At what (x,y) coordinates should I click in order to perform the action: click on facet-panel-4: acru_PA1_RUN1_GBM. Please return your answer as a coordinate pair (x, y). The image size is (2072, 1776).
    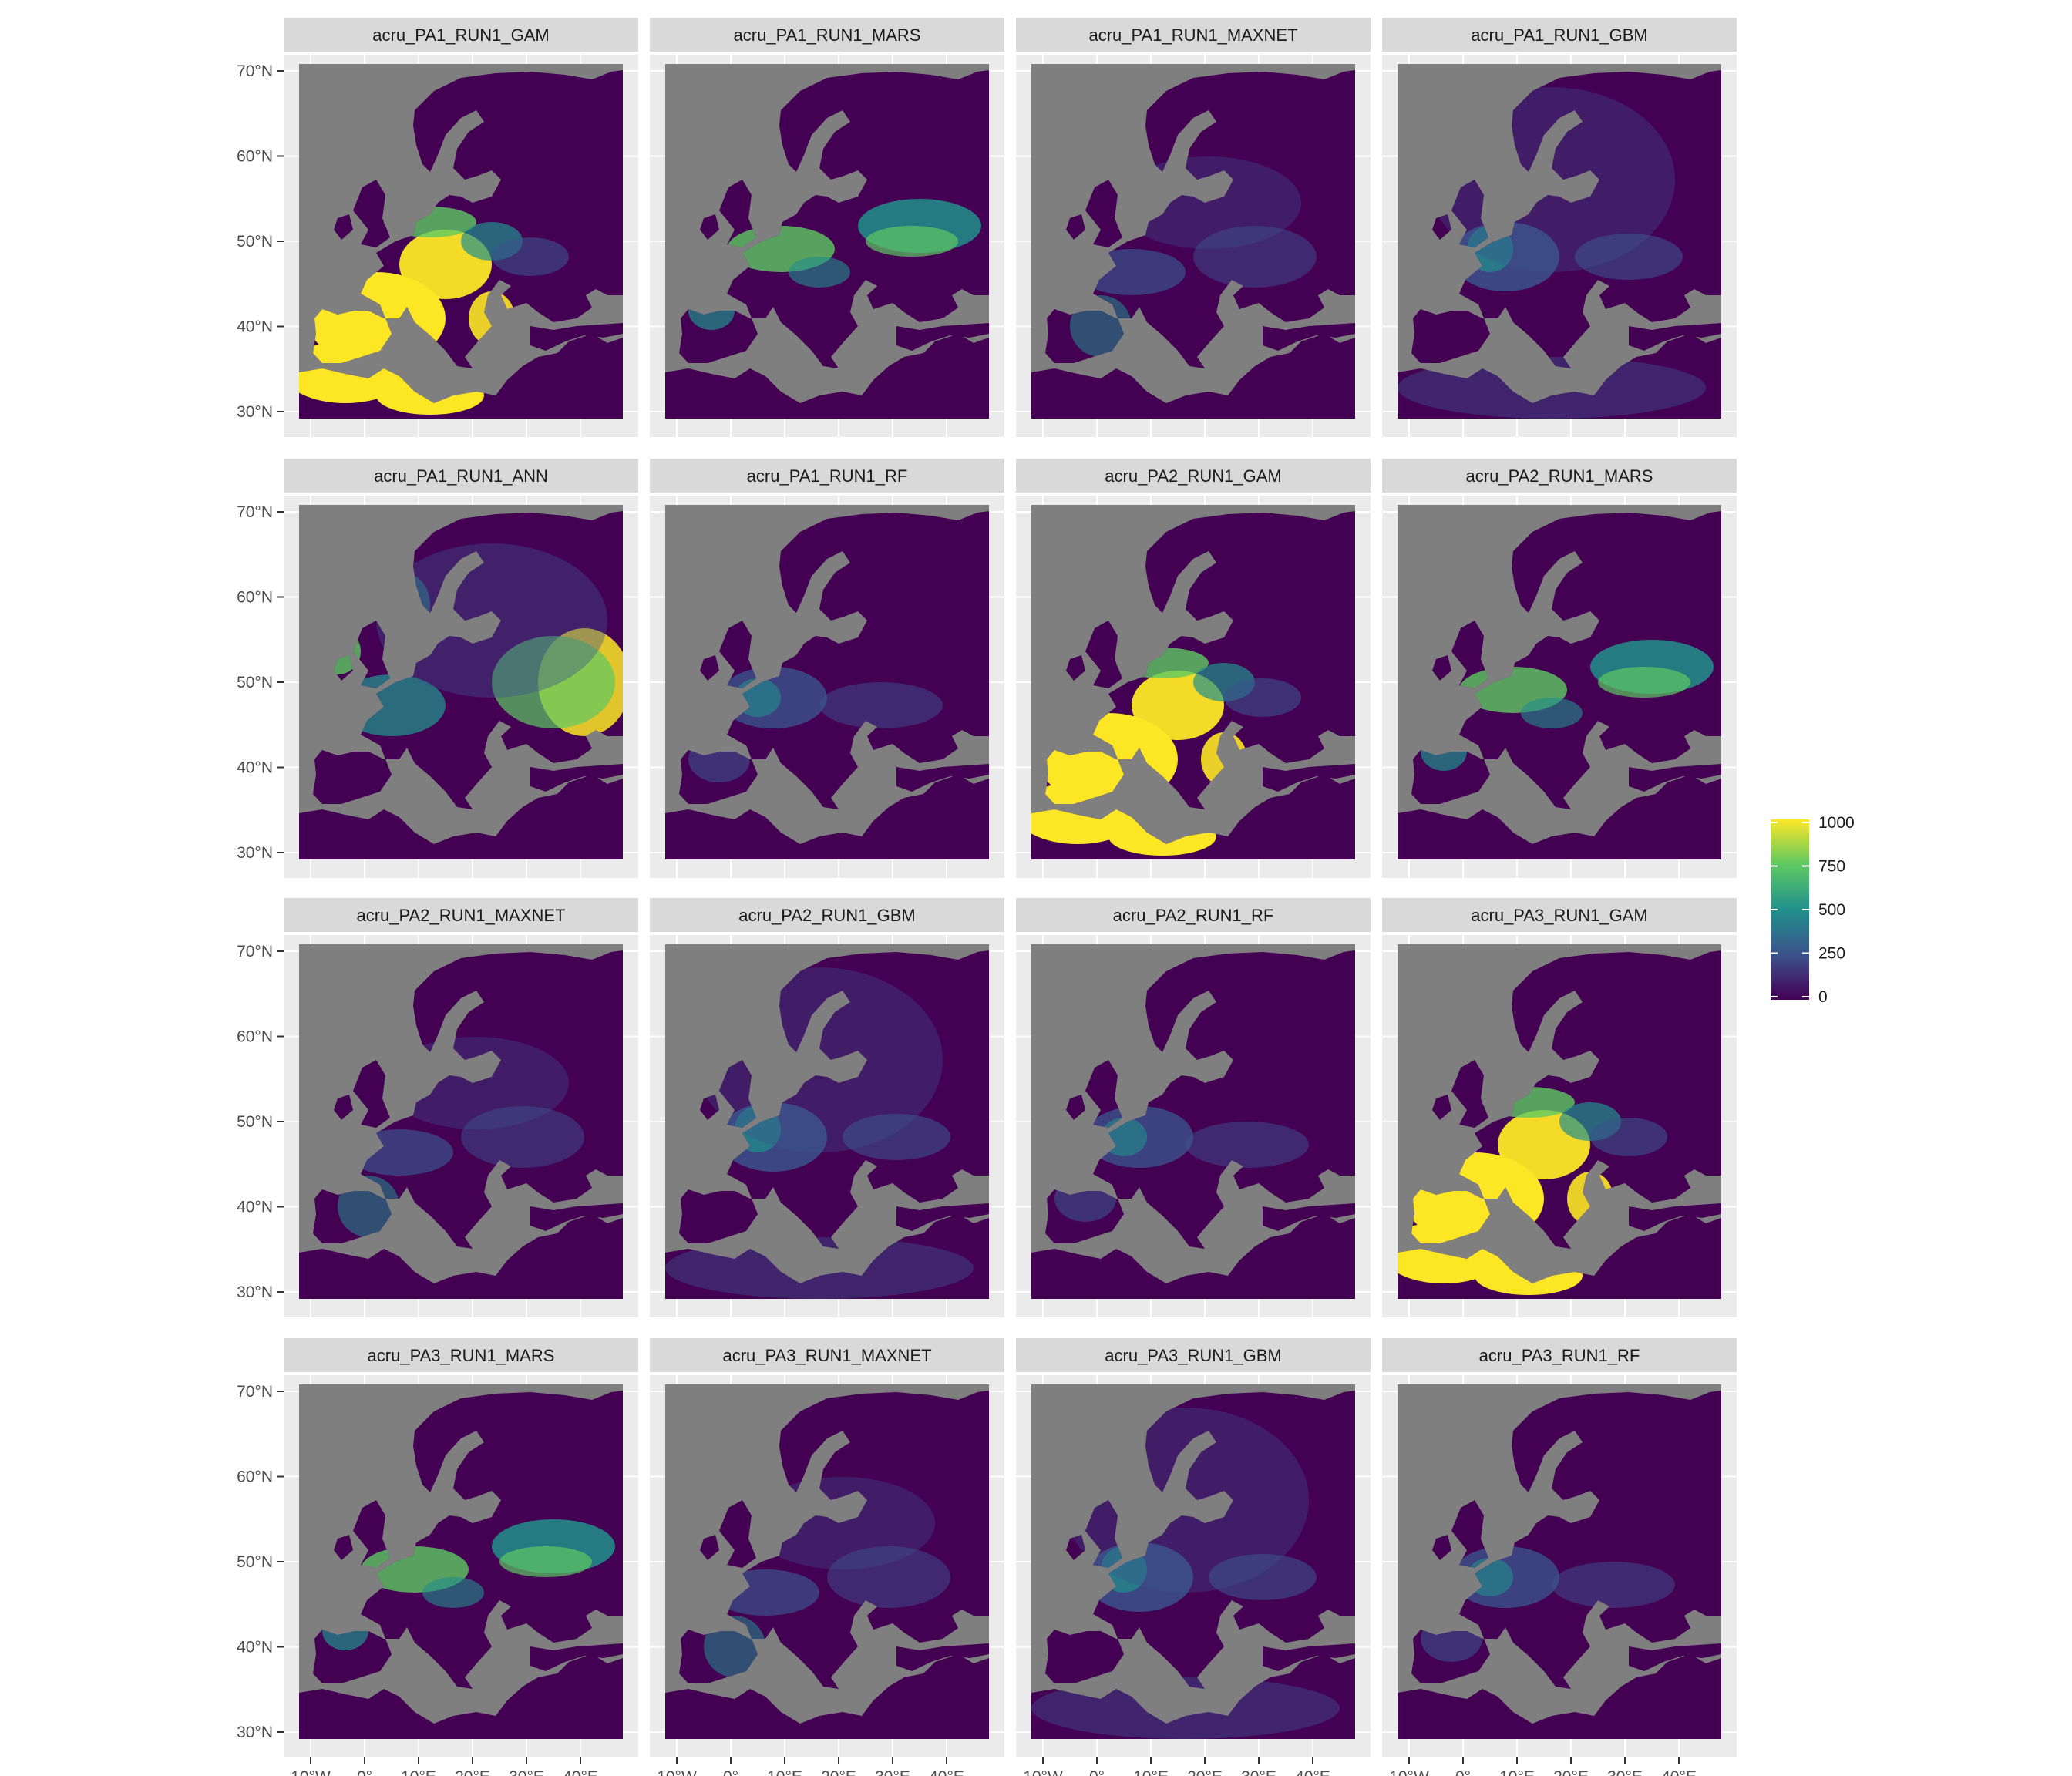
    Looking at the image, I should click on (1560, 228).